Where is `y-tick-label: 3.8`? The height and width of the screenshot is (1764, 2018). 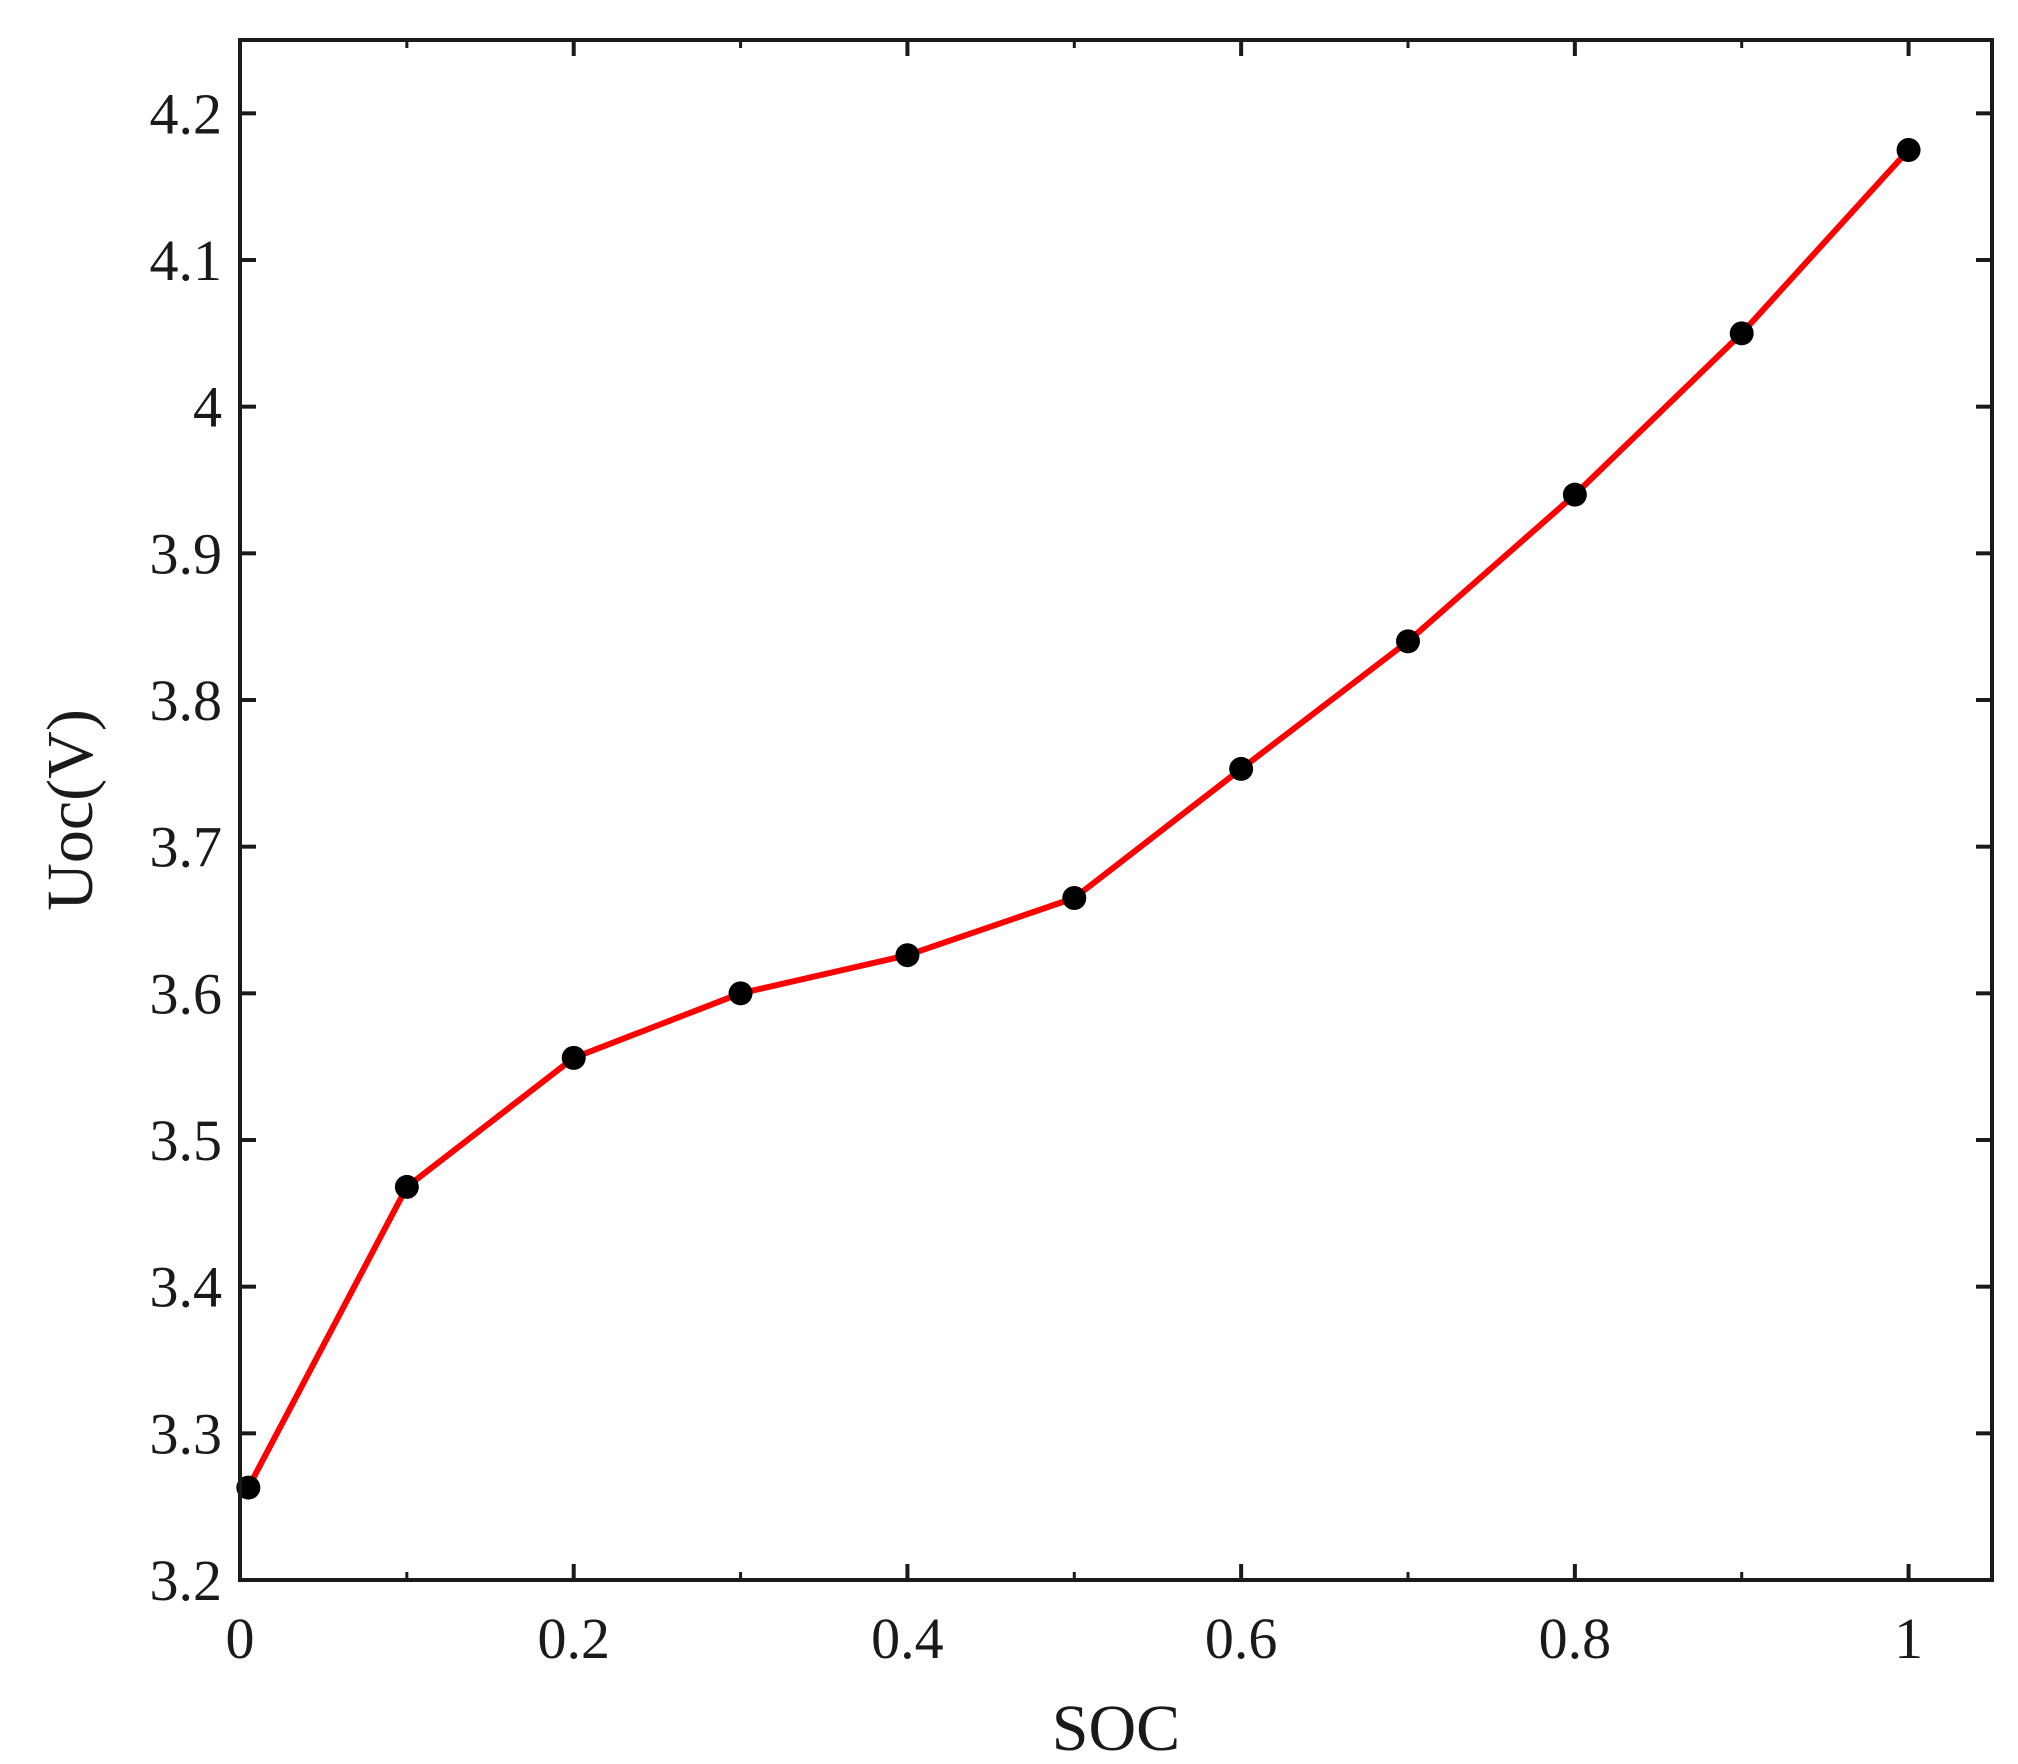 y-tick-label: 3.8 is located at coordinates (186, 700).